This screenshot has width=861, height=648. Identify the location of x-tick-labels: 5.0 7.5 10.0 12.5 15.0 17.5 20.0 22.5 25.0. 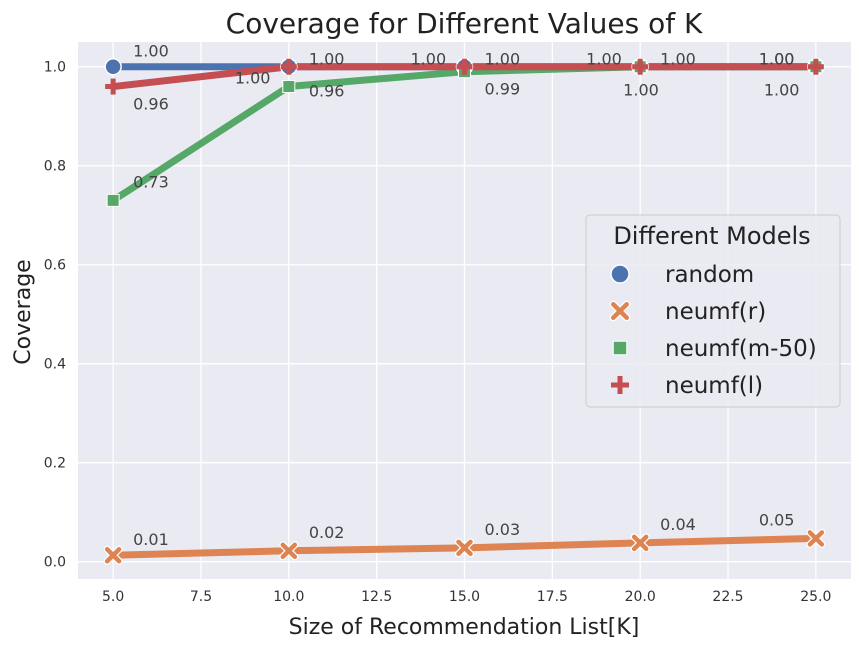
(466, 597).